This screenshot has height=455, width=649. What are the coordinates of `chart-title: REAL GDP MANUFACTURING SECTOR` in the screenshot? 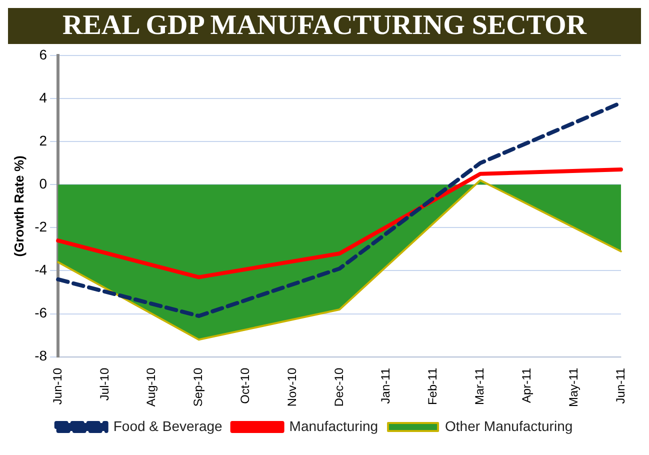 It's located at (324, 26).